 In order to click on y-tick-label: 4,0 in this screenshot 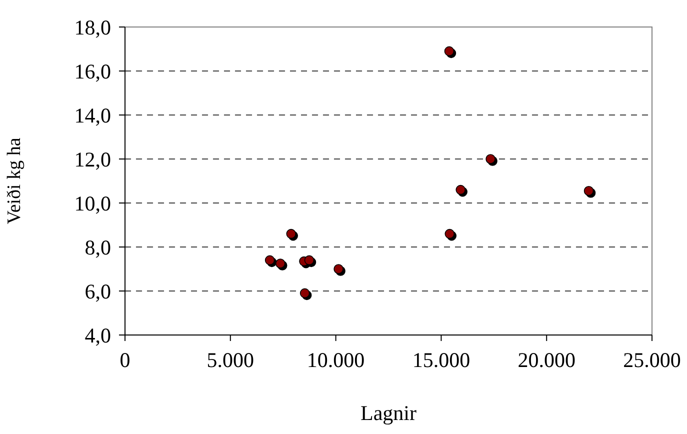, I will do `click(97, 335)`.